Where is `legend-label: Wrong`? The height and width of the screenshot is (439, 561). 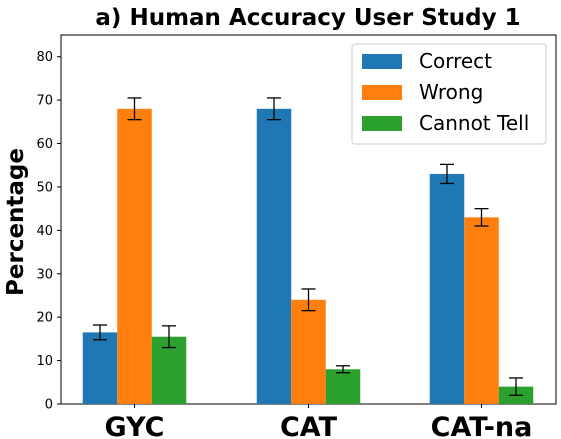
legend-label: Wrong is located at coordinates (451, 92).